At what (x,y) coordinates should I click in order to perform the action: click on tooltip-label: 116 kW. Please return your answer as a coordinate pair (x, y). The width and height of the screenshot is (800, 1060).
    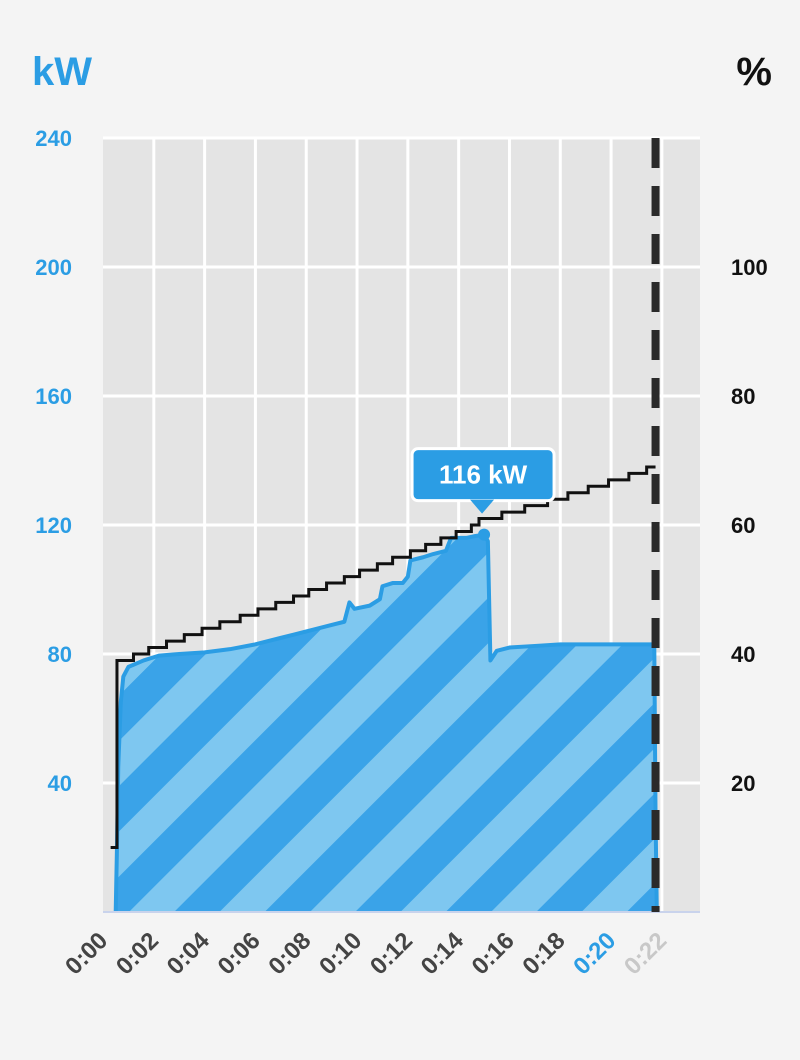
    Looking at the image, I should click on (483, 475).